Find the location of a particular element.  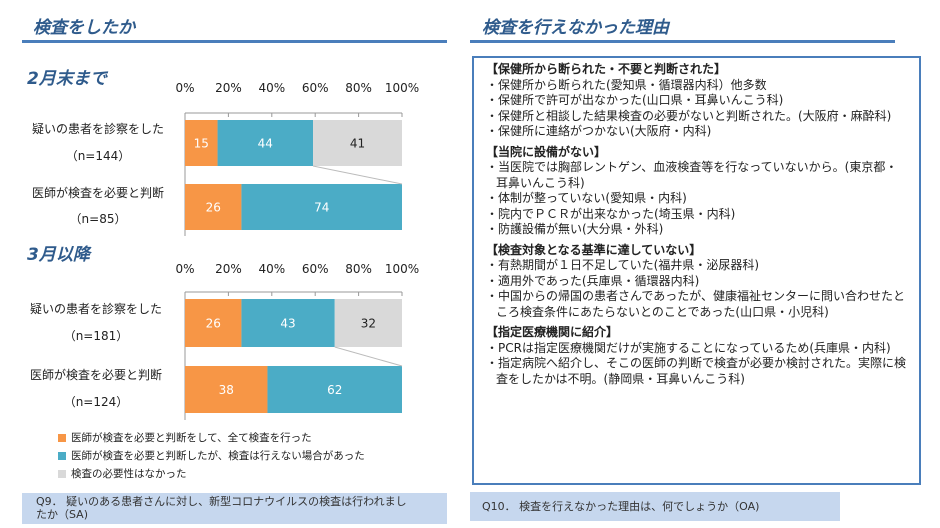

chart1-row1-n: （n=144） is located at coordinates (98, 156).